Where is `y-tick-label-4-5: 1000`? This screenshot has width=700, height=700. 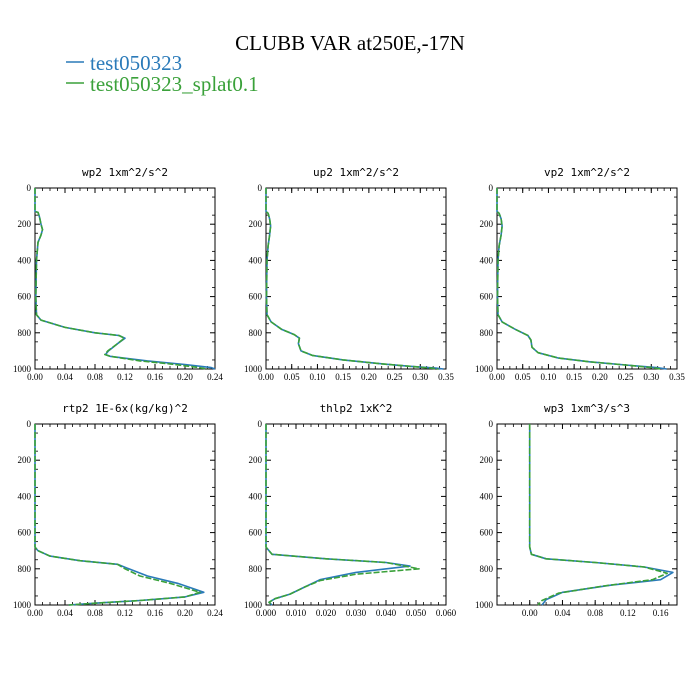 y-tick-label-4-5: 1000 is located at coordinates (253, 605).